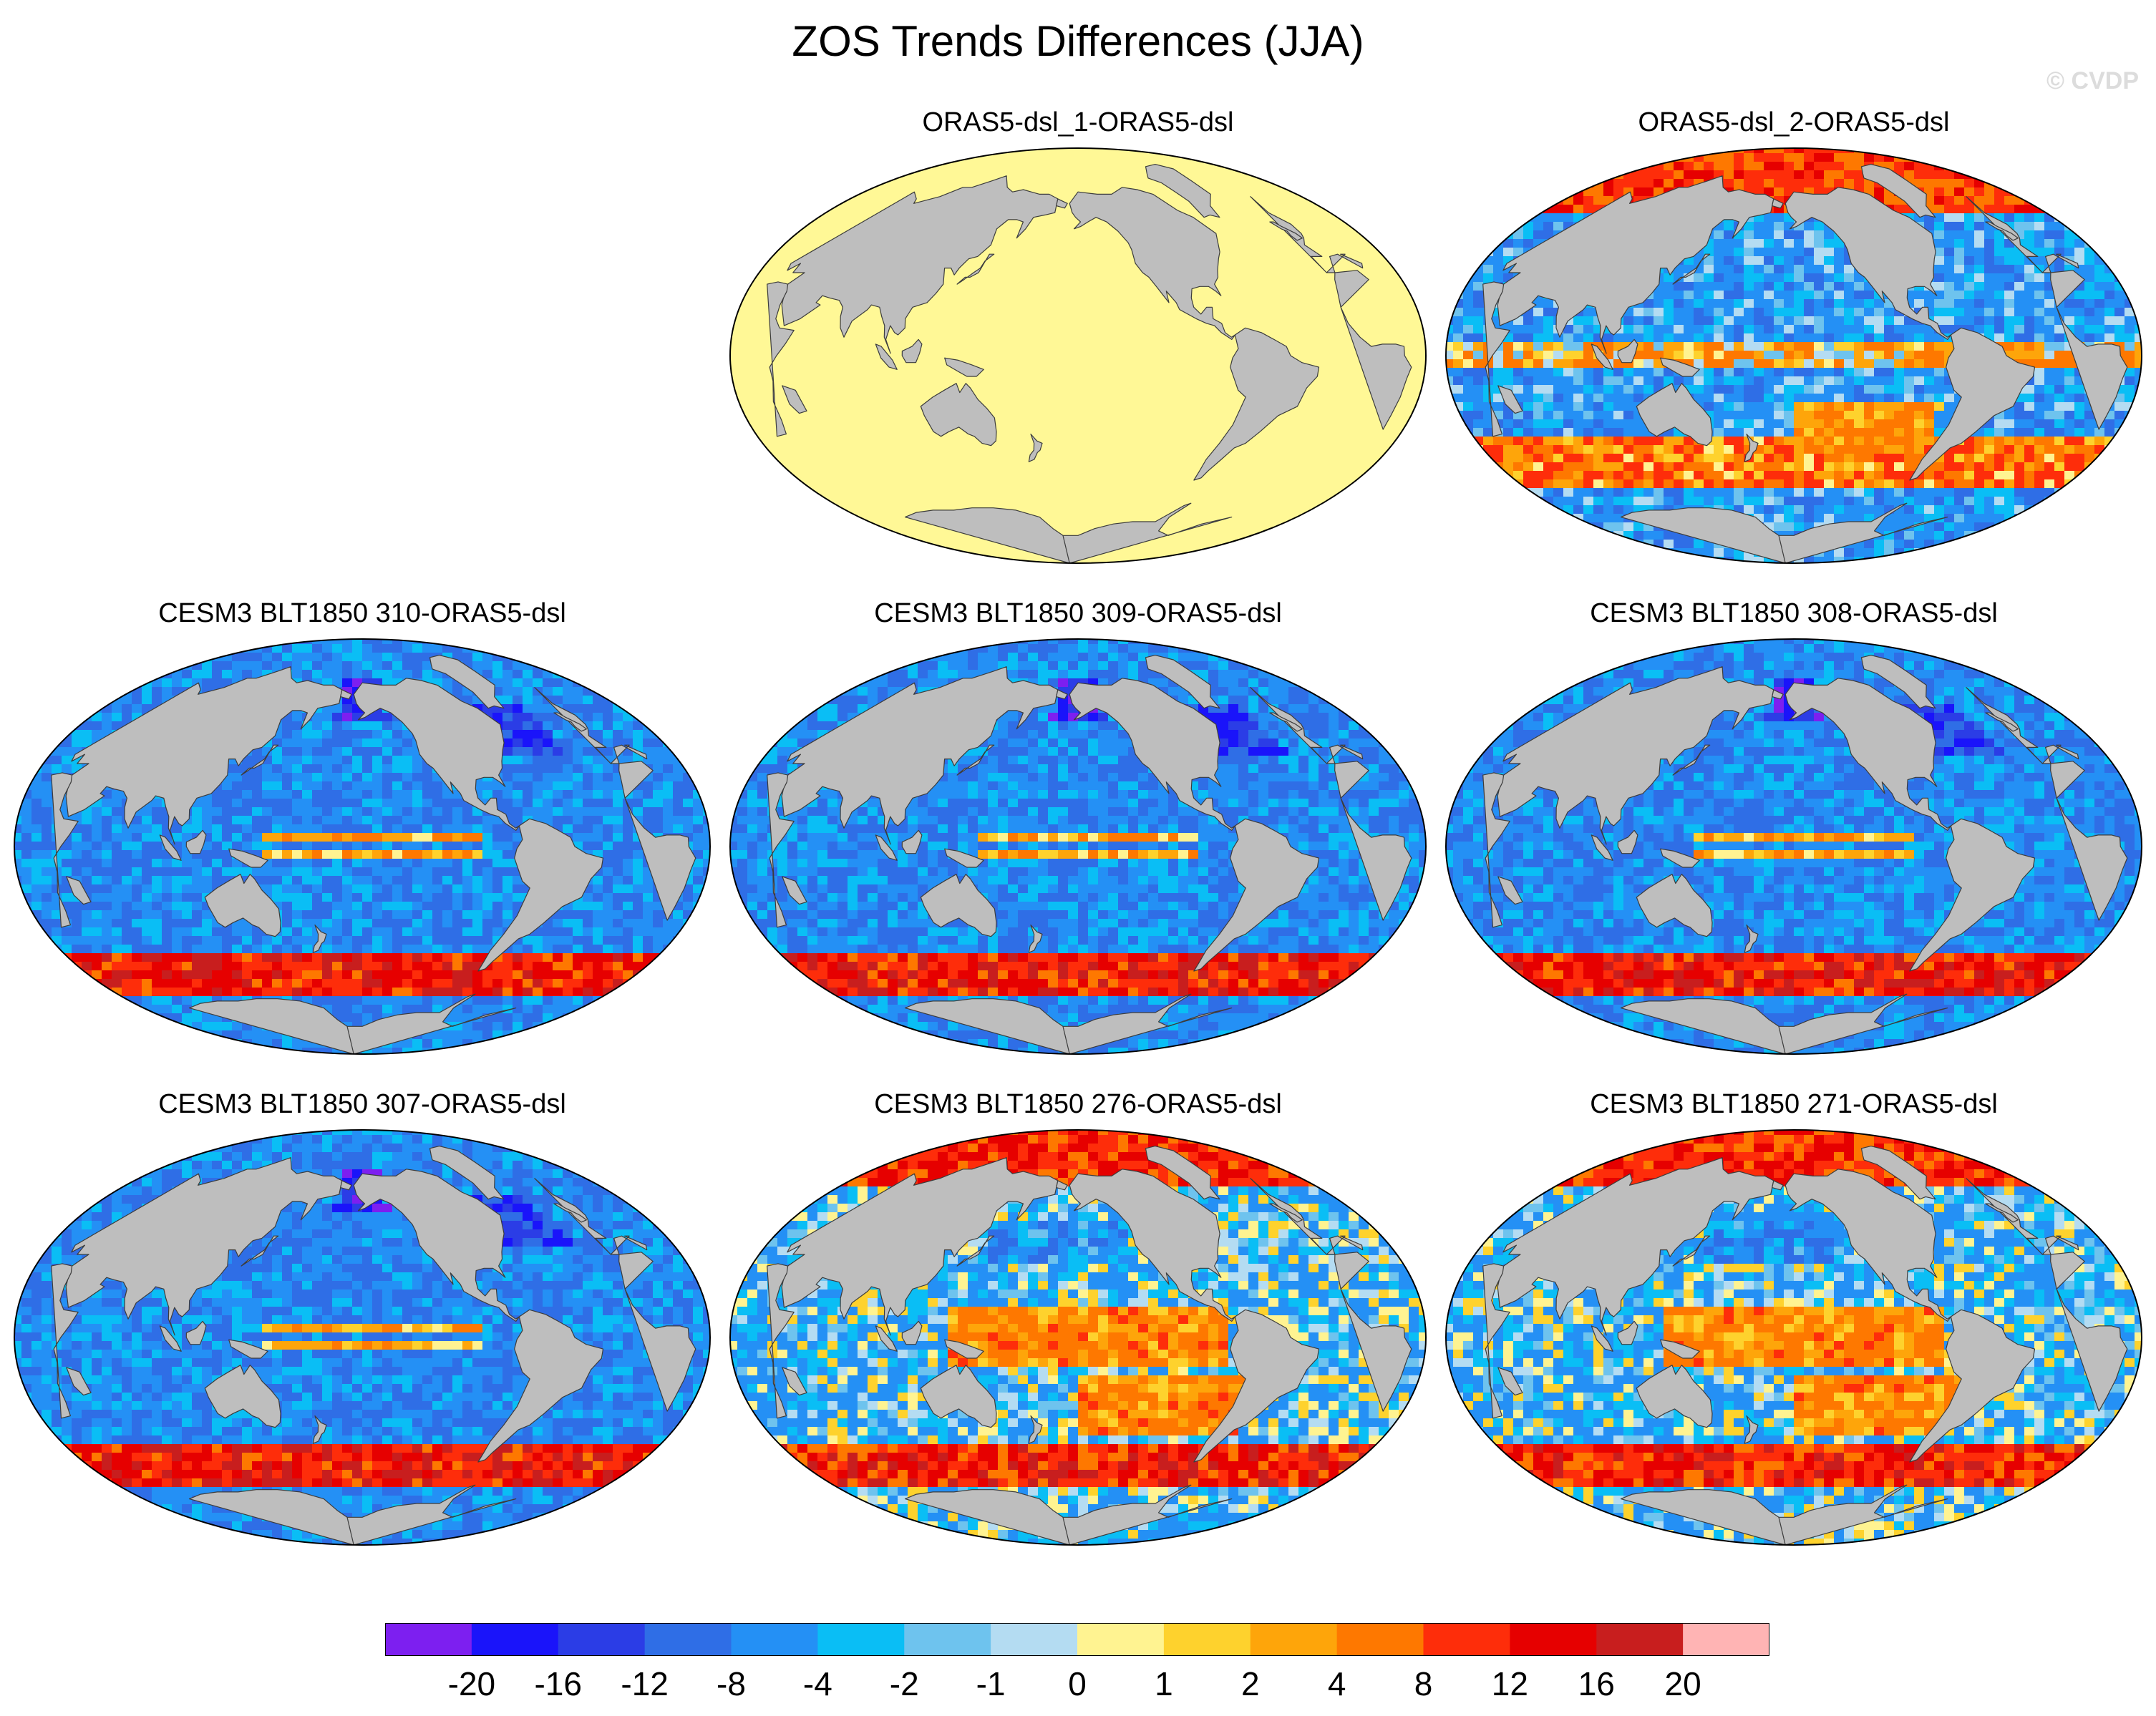 This screenshot has height=1716, width=2156. Describe the element at coordinates (1078, 613) in the screenshot. I see `panel-title: CESM3 BLT1850 309-ORAS5-dsl` at that location.